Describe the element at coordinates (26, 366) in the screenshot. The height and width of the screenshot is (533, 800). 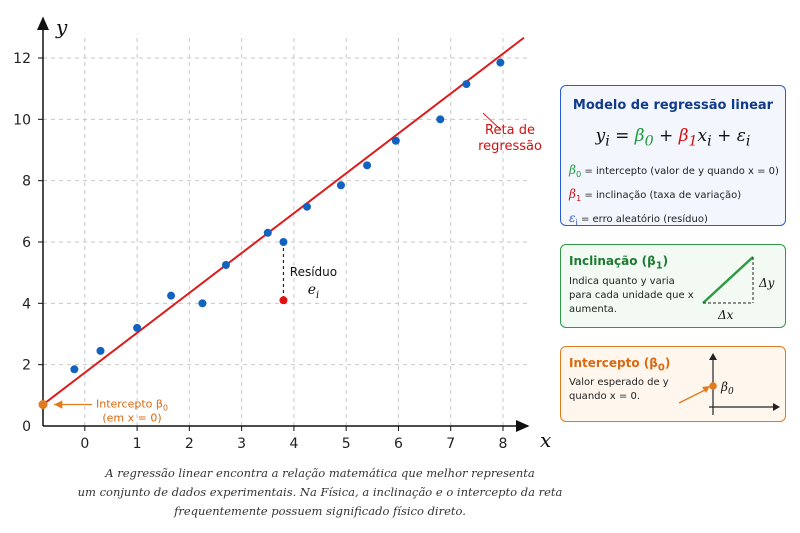
I see `y-tick-label: 2` at that location.